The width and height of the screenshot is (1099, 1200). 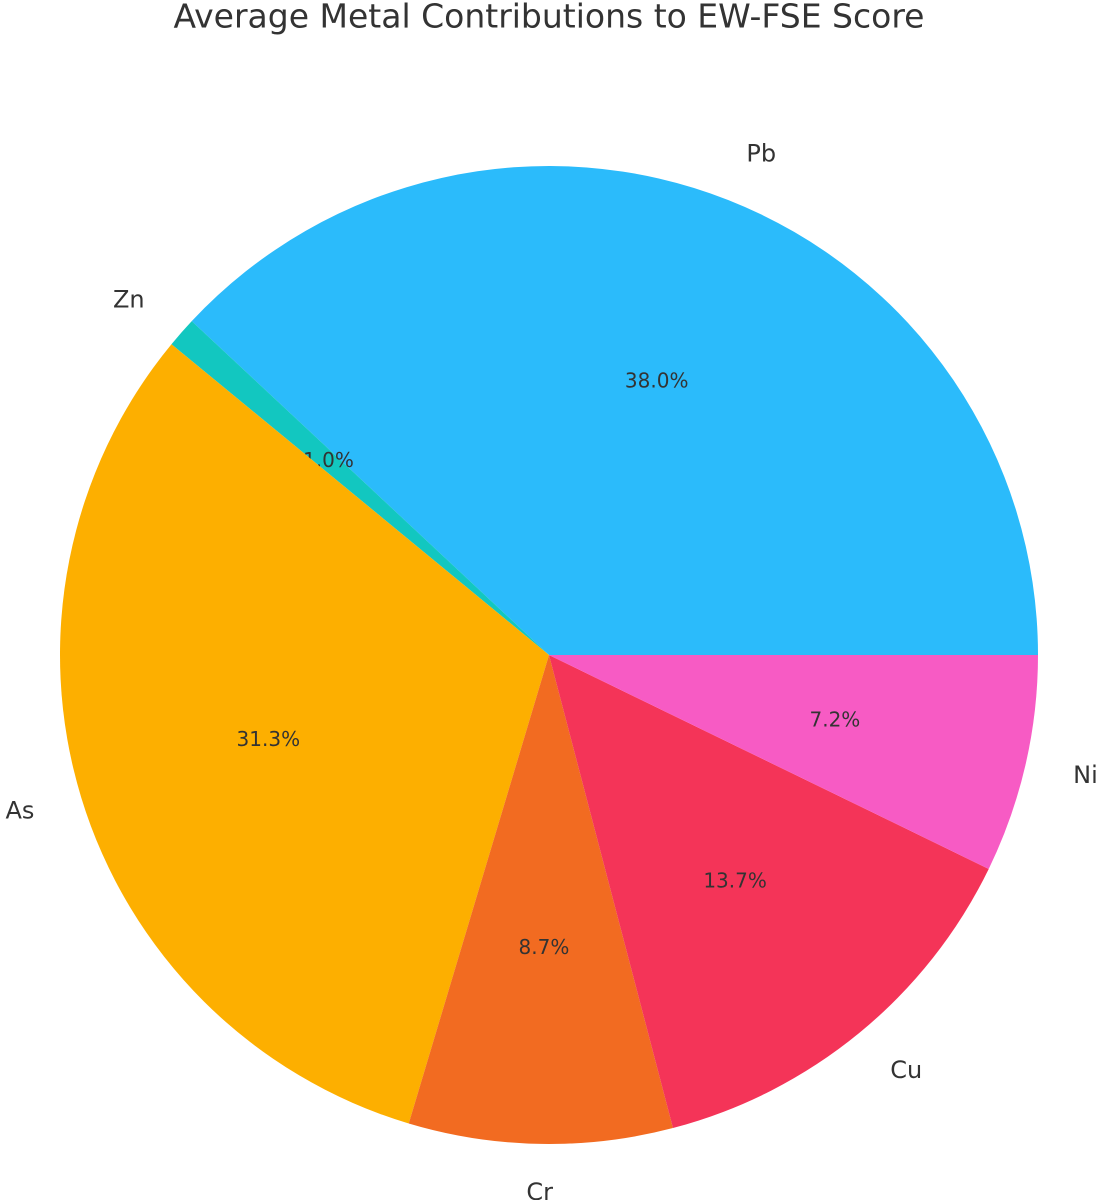 What do you see at coordinates (539, 1189) in the screenshot?
I see `slice-label: Cr` at bounding box center [539, 1189].